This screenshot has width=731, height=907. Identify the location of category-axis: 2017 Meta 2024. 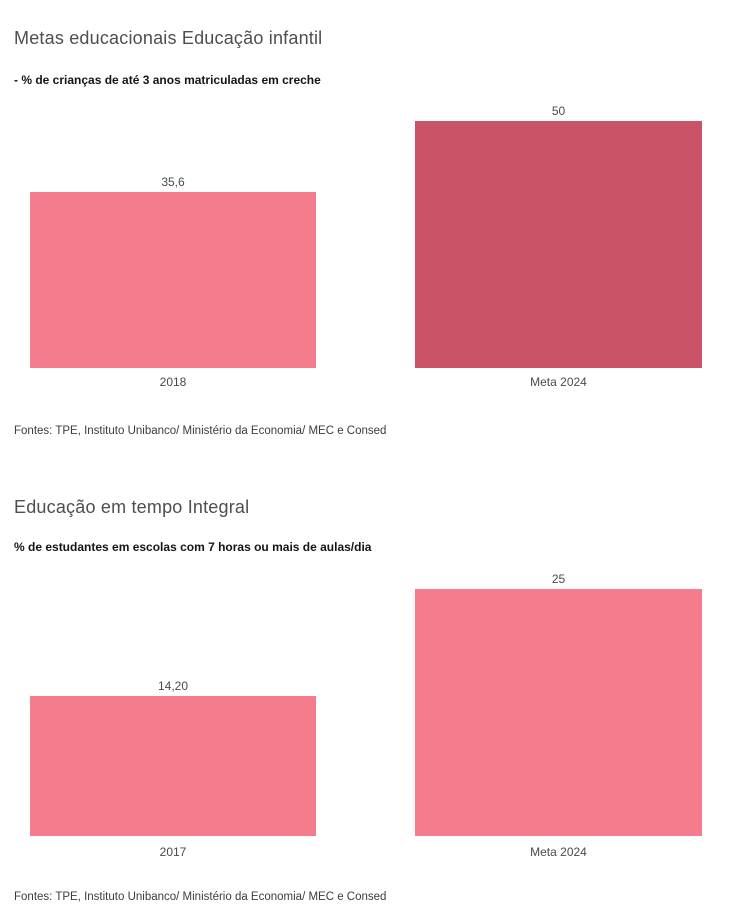
(365, 853).